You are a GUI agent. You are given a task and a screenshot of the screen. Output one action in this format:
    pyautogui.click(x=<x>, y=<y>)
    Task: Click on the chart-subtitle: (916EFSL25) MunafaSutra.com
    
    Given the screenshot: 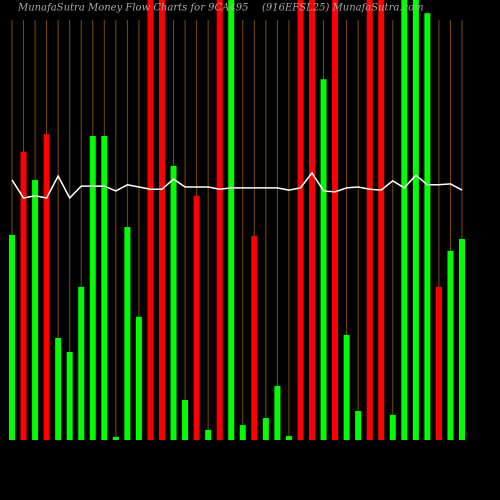 What is the action you would take?
    pyautogui.click(x=343, y=8)
    